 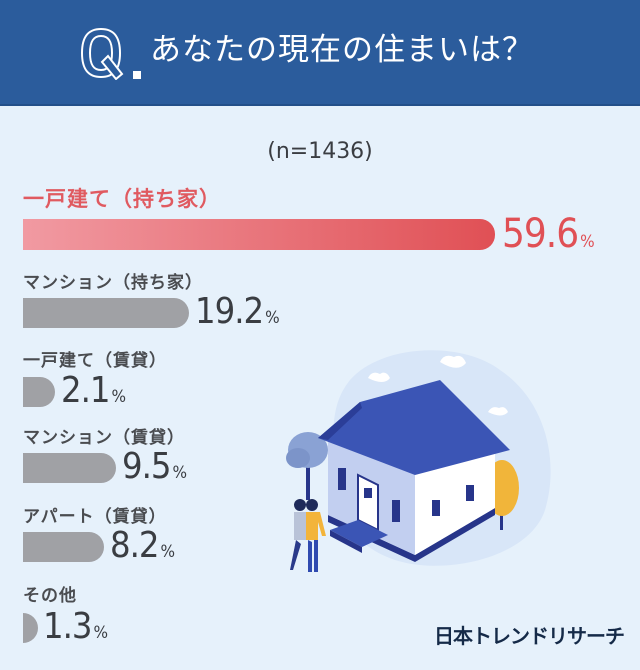 What do you see at coordinates (113, 283) in the screenshot?
I see `bar-label: マンション（持ち家）` at bounding box center [113, 283].